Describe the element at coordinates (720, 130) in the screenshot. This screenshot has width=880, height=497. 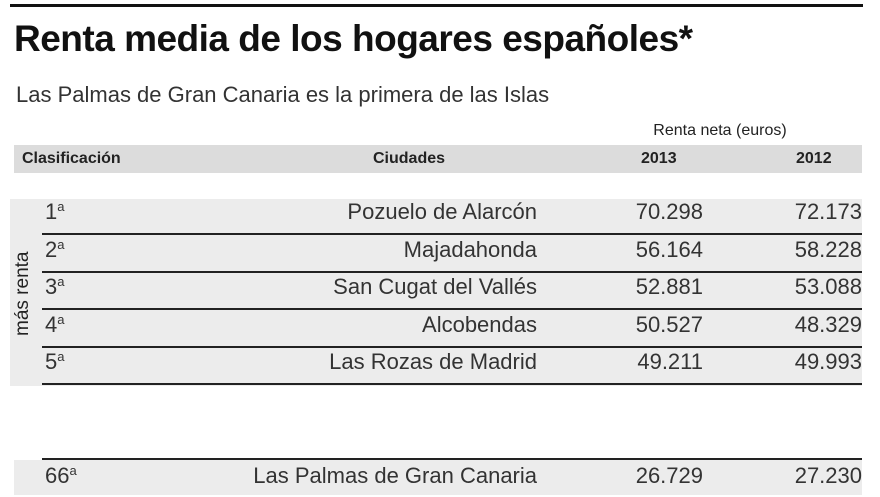
I see `group-header: Renta neta (euros)` at that location.